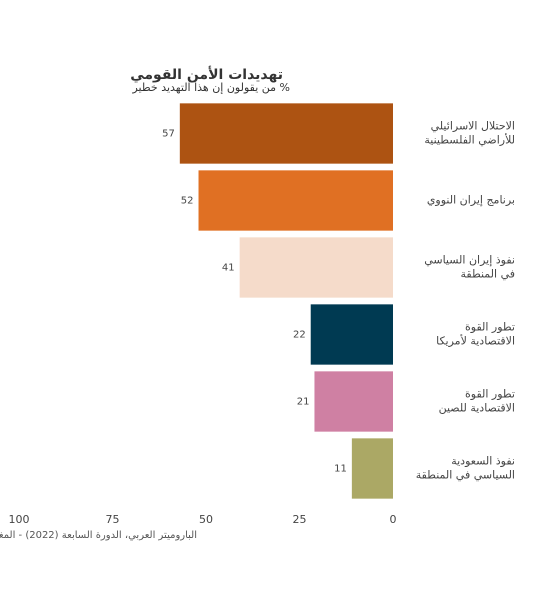 The width and height of the screenshot is (540, 611). What do you see at coordinates (393, 519) in the screenshot?
I see `x-tick-label: 0` at bounding box center [393, 519].